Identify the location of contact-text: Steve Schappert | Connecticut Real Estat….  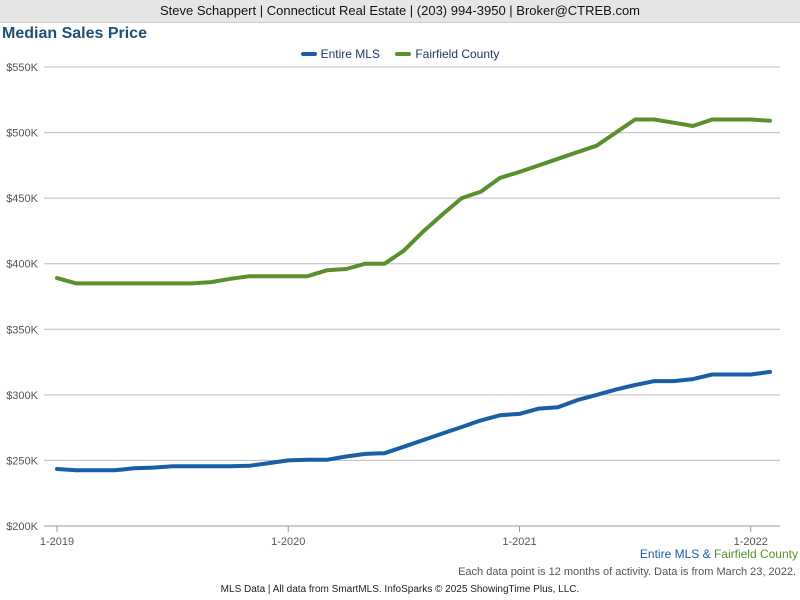
(400, 10).